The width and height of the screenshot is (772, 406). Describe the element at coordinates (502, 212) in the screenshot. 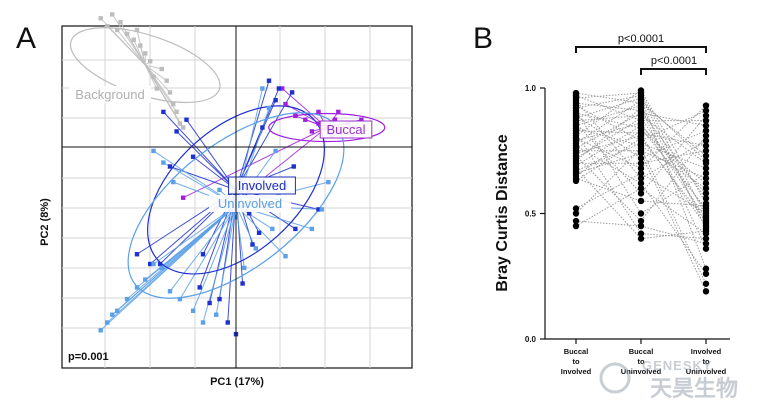

I see `bc-ylabel: Bray Curtis Distance` at that location.